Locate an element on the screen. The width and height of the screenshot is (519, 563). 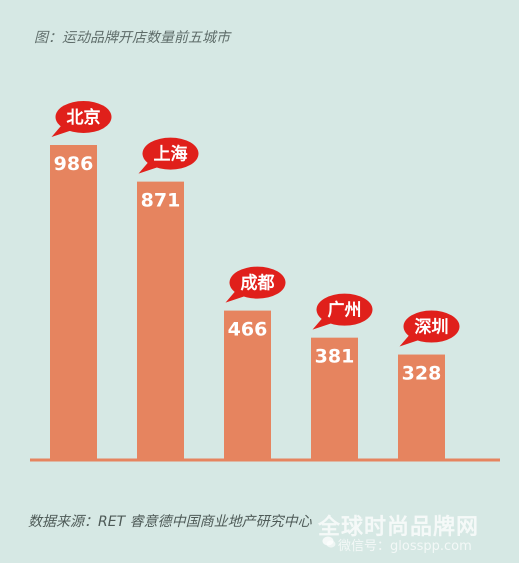
city-label: 成都 is located at coordinates (258, 283).